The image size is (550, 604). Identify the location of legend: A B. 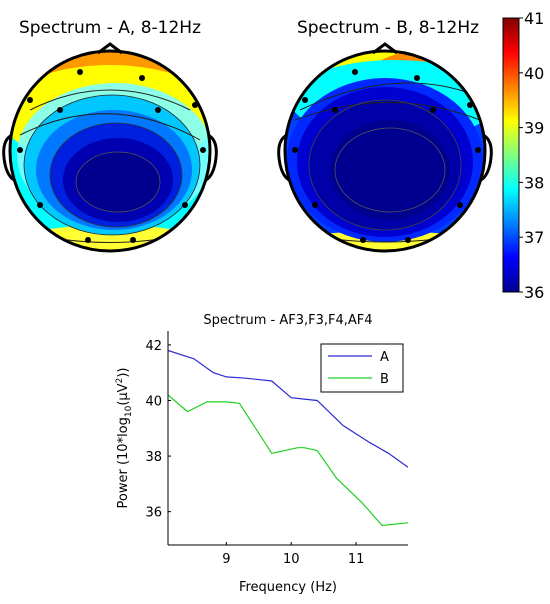
(362, 368).